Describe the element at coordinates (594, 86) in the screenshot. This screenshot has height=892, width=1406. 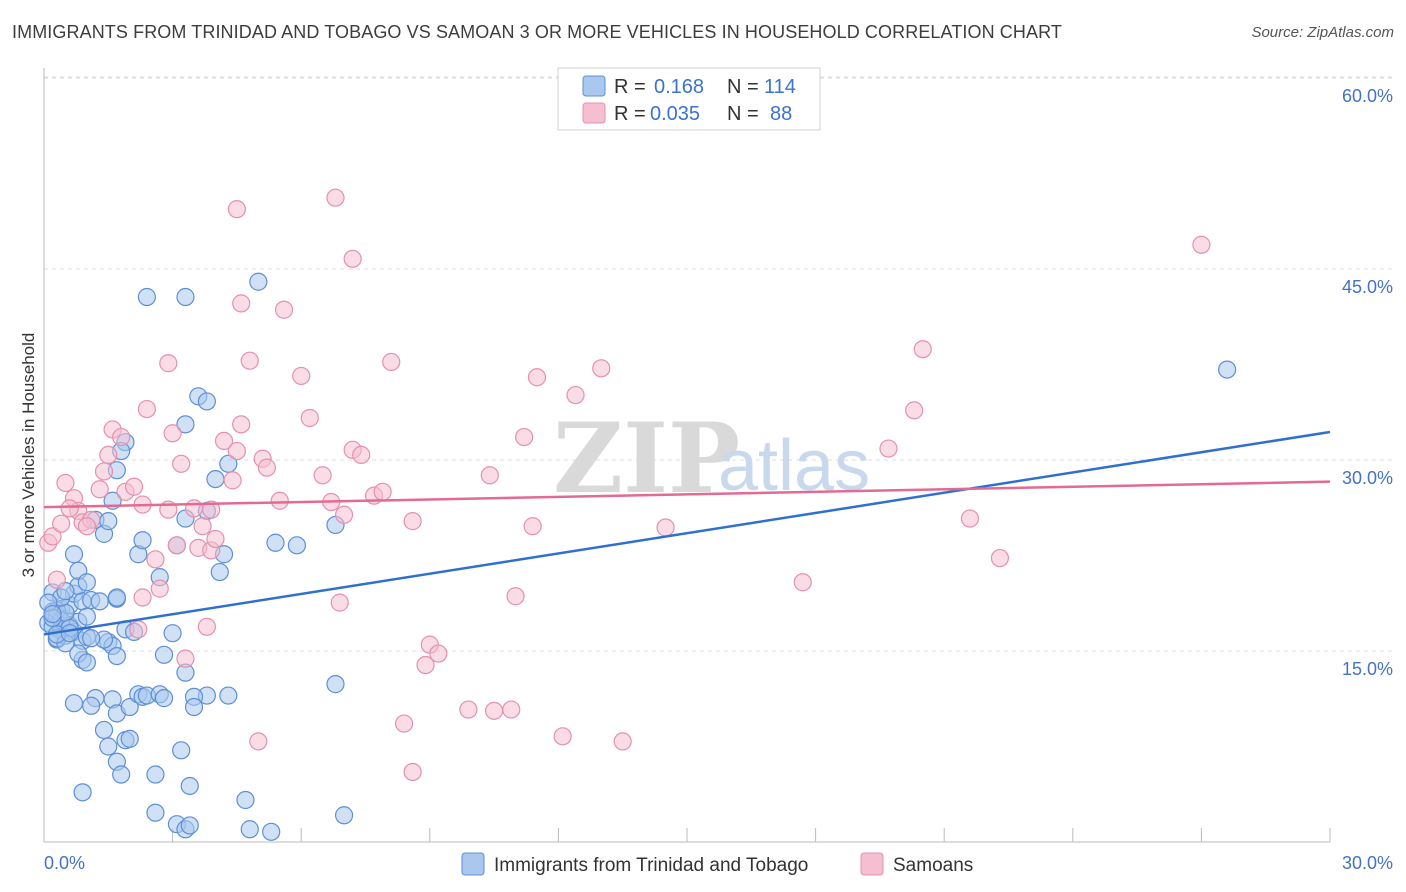
I see `legend-swatch-trinidad` at that location.